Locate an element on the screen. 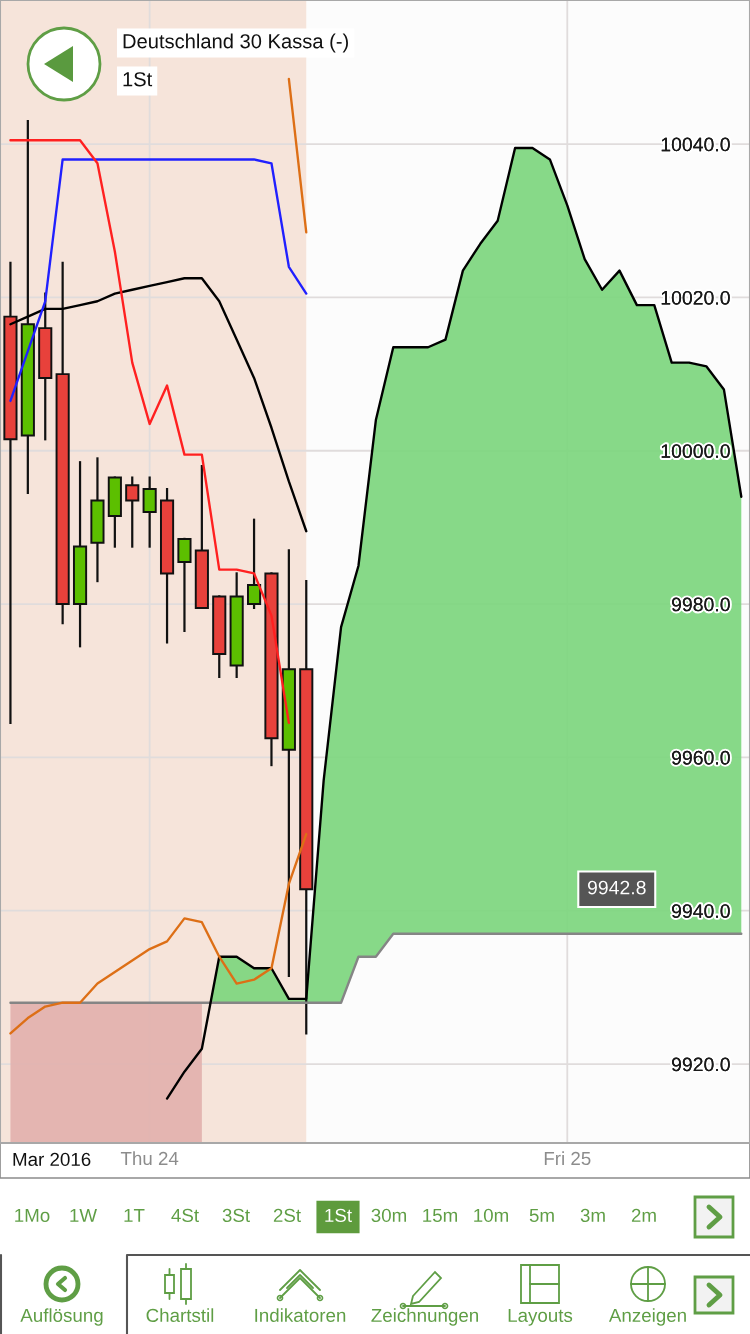 This screenshot has height=1334, width=750. y-tick-label: 9940.0 is located at coordinates (701, 911).